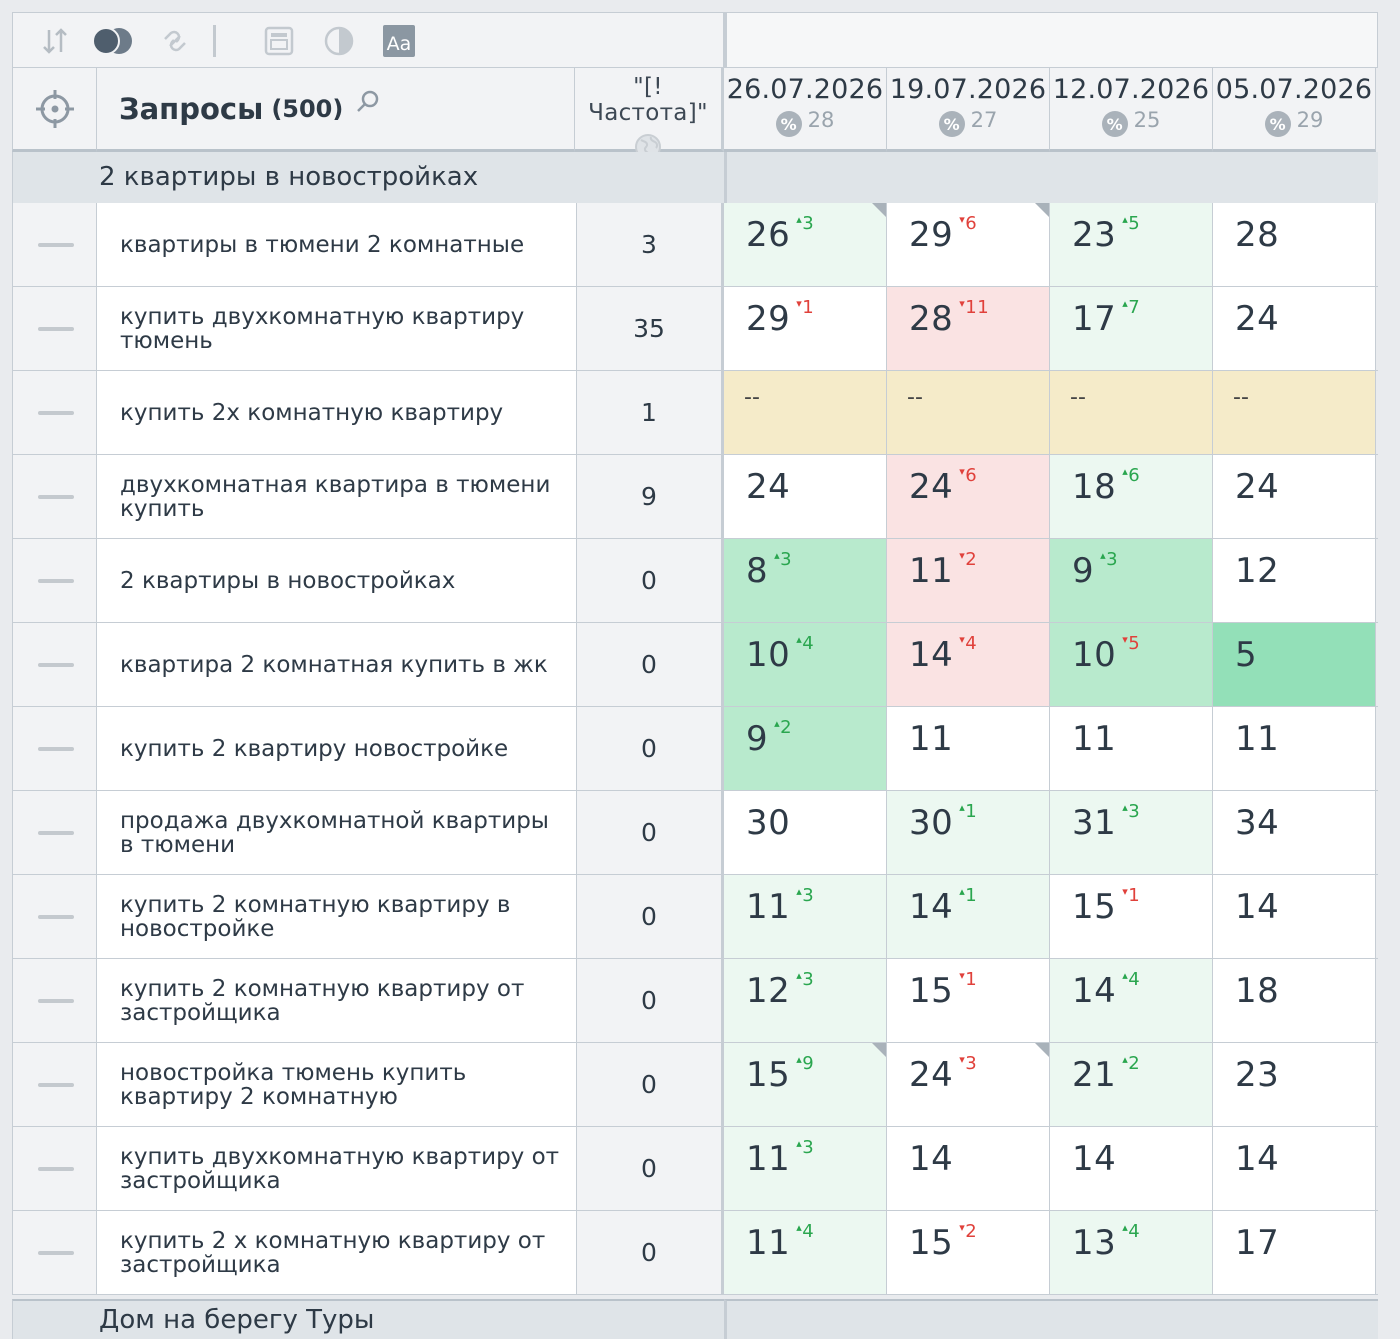 This screenshot has height=1339, width=1400. I want to click on contrast-icon, so click(339, 41).